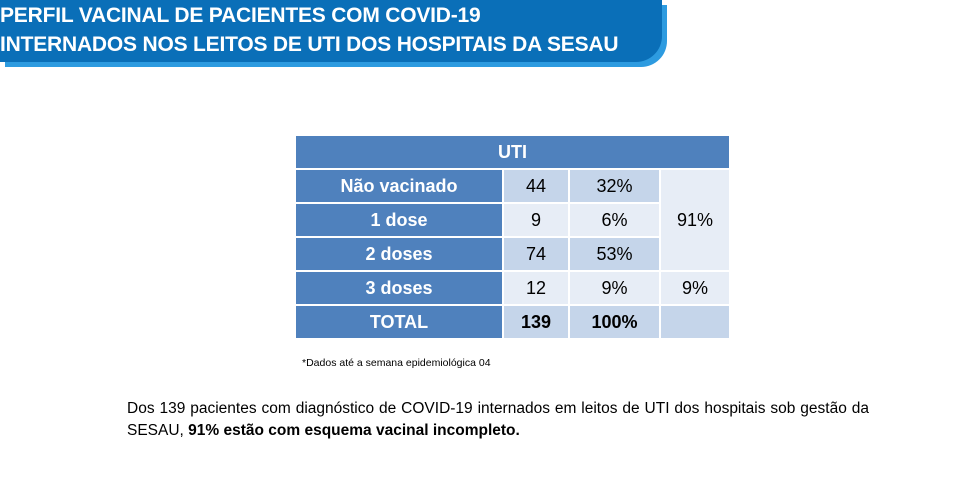 This screenshot has width=973, height=496. I want to click on table-row: 1 dose 9 6%, so click(512, 220).